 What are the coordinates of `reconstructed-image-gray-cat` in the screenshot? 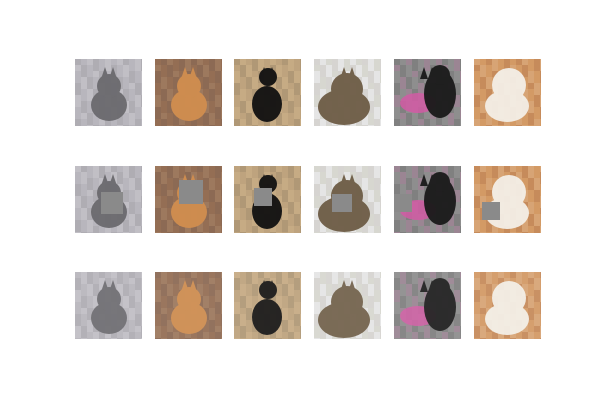 It's located at (108, 305).